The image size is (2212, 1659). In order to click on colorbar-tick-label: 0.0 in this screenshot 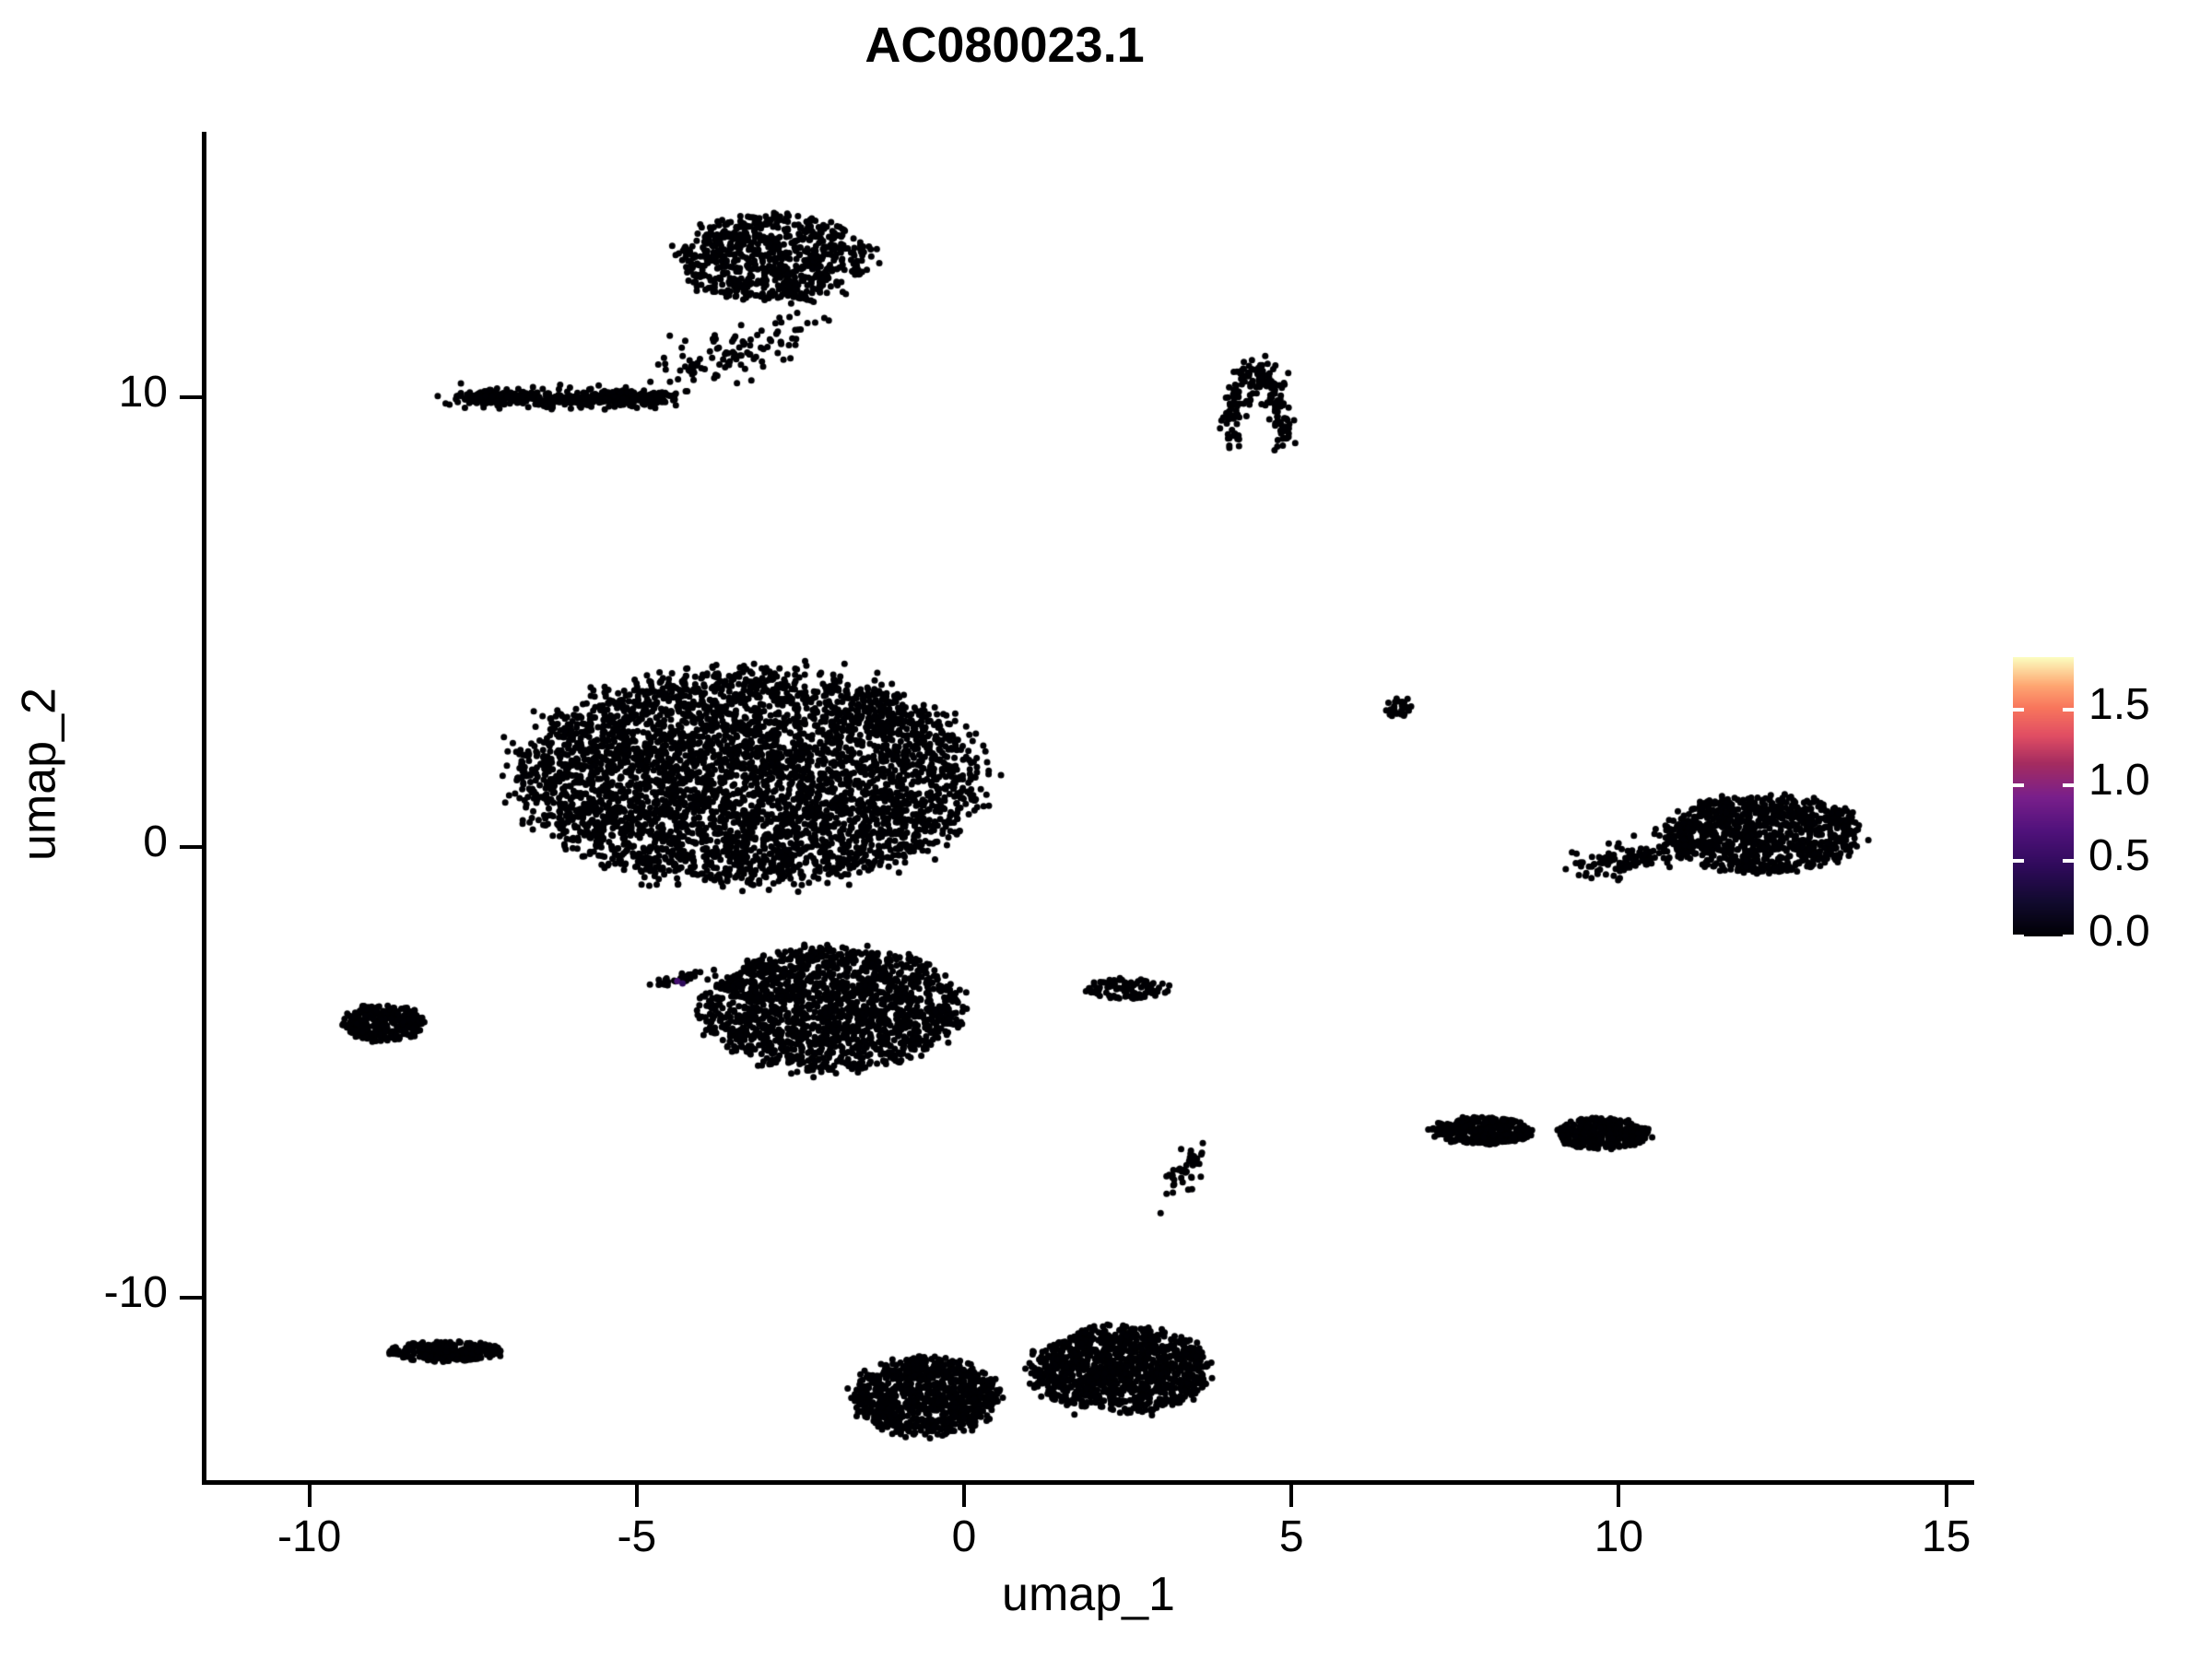, I will do `click(2119, 931)`.